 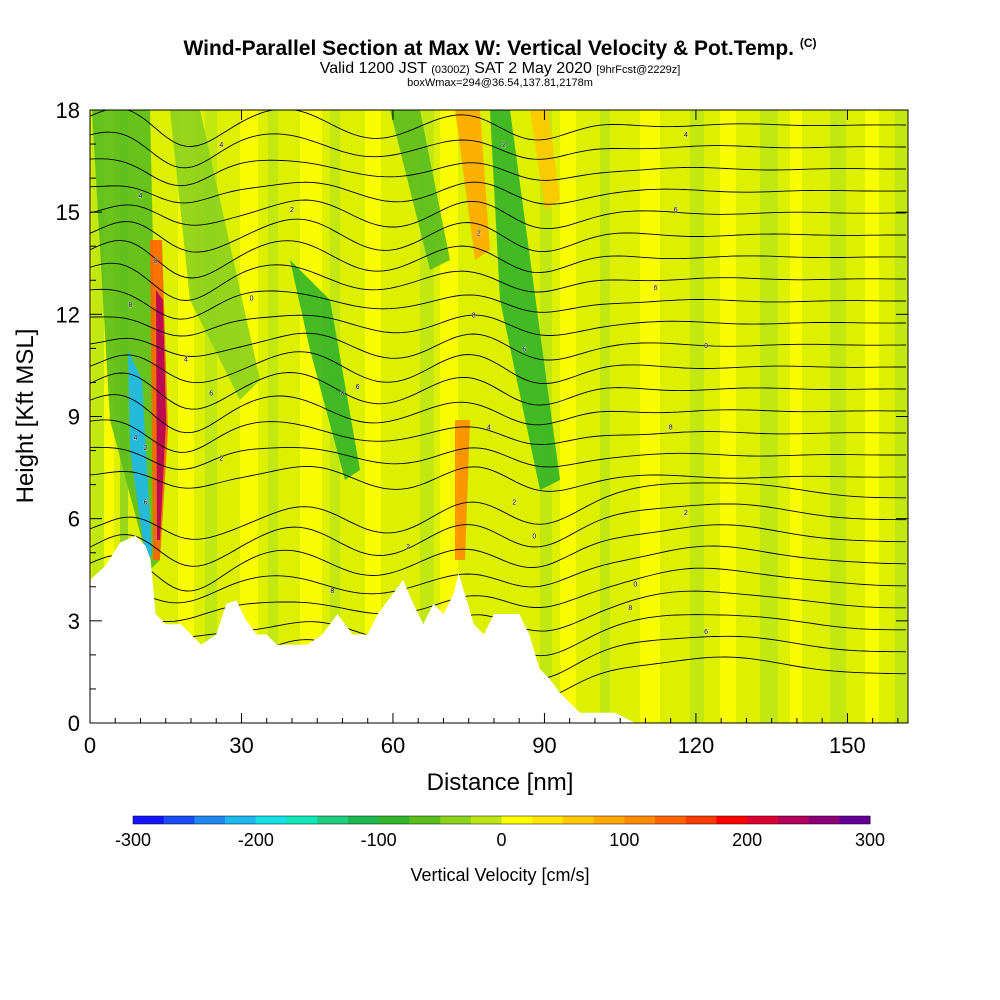 What do you see at coordinates (624, 840) in the screenshot?
I see `colorbar-tick-label: 100` at bounding box center [624, 840].